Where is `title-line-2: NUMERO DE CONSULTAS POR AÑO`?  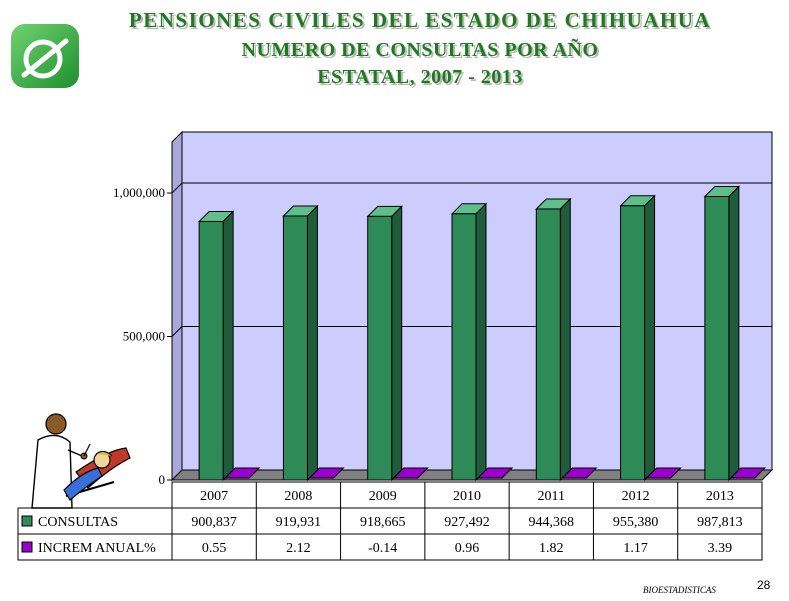
title-line-2: NUMERO DE CONSULTAS POR AÑO is located at coordinates (420, 50).